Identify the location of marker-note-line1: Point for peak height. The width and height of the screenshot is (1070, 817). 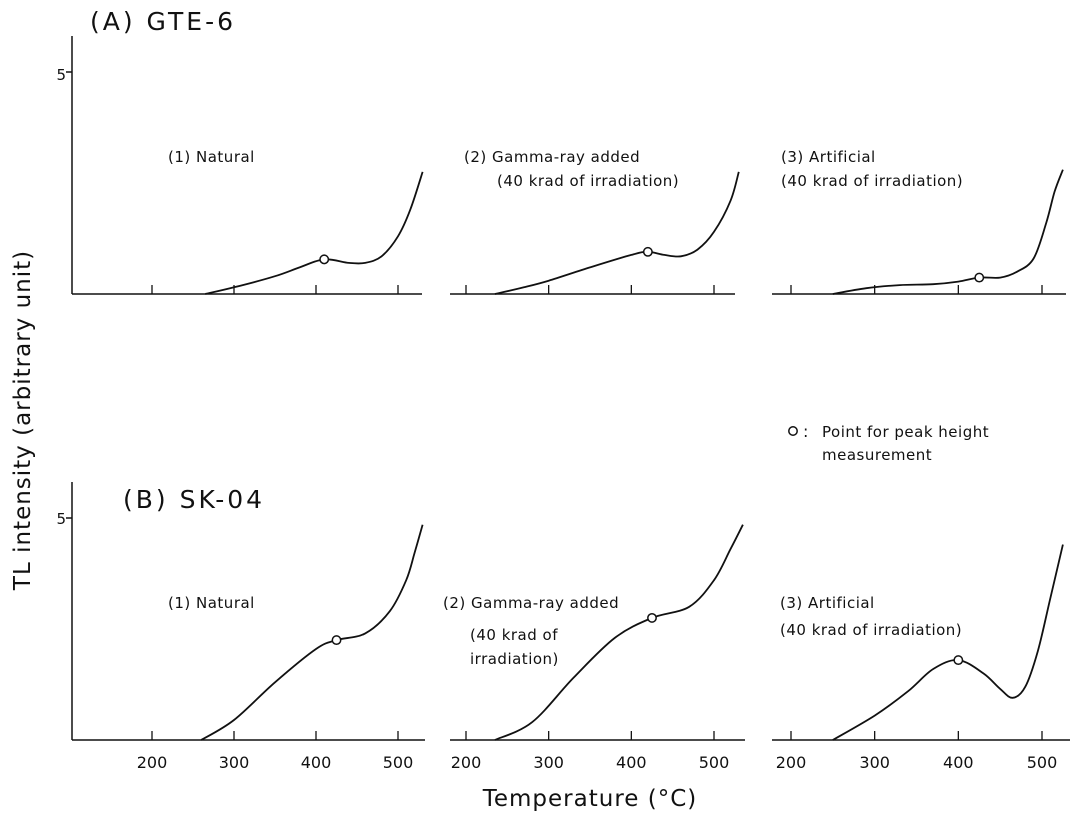
(905, 432).